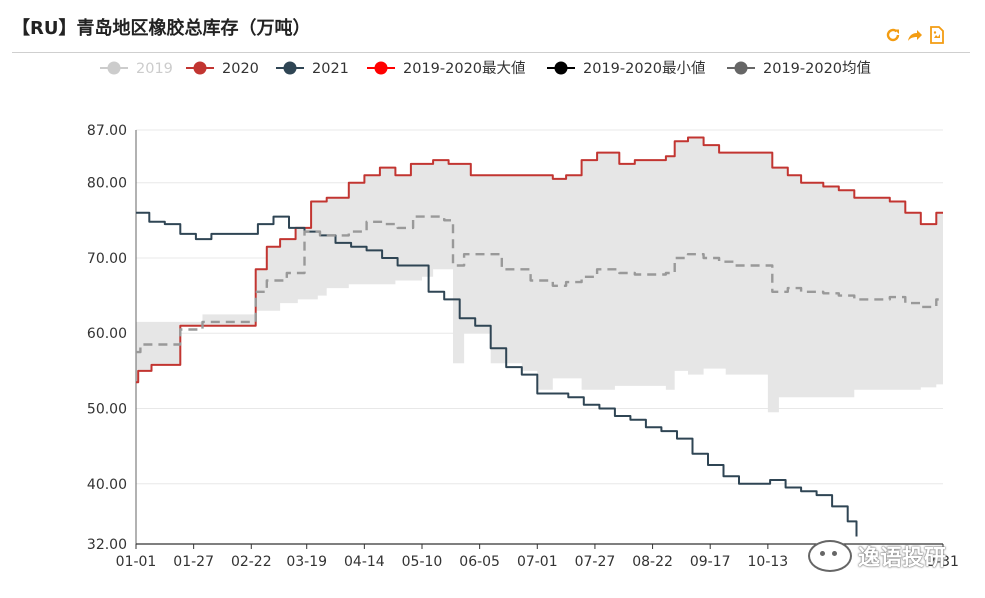  What do you see at coordinates (107, 334) in the screenshot?
I see `y-tick-label: 60.00` at bounding box center [107, 334].